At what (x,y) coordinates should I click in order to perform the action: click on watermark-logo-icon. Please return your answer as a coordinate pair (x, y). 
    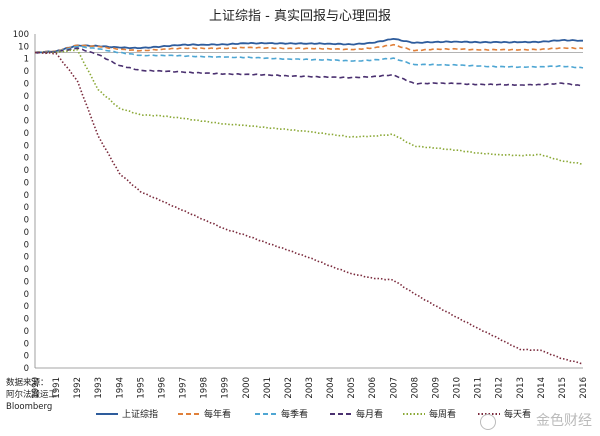
    Looking at the image, I should click on (488, 422).